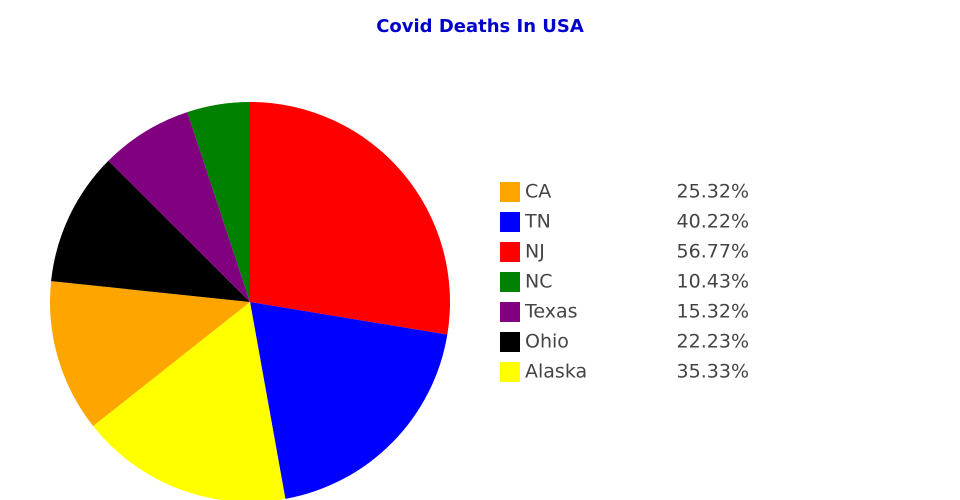  I want to click on chart-title: Covid Deaths In USA, so click(480, 26).